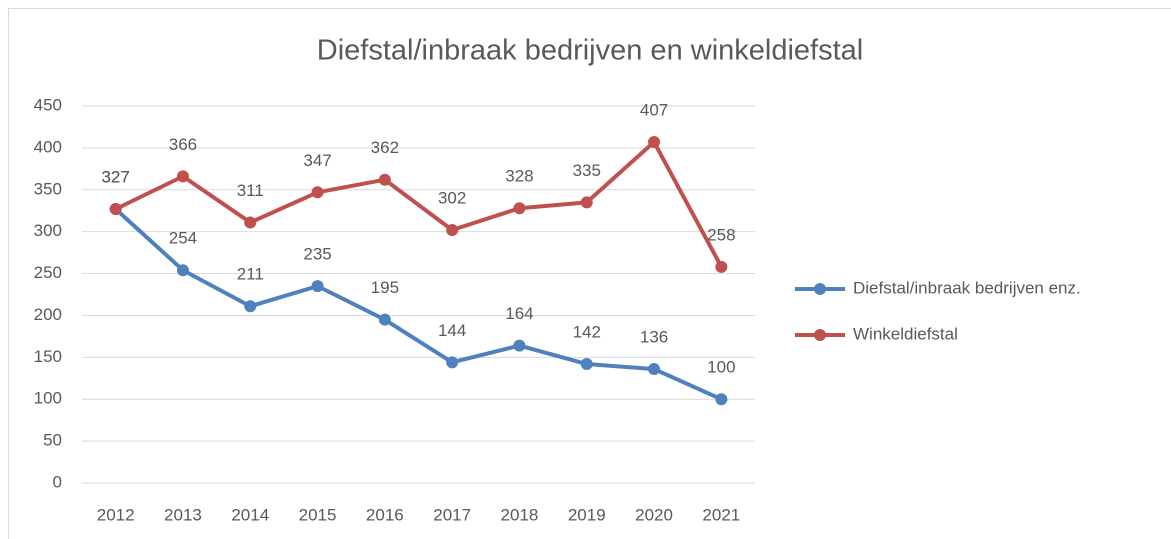  Describe the element at coordinates (905, 333) in the screenshot. I see `legend-label: Winkeldiefstal` at that location.